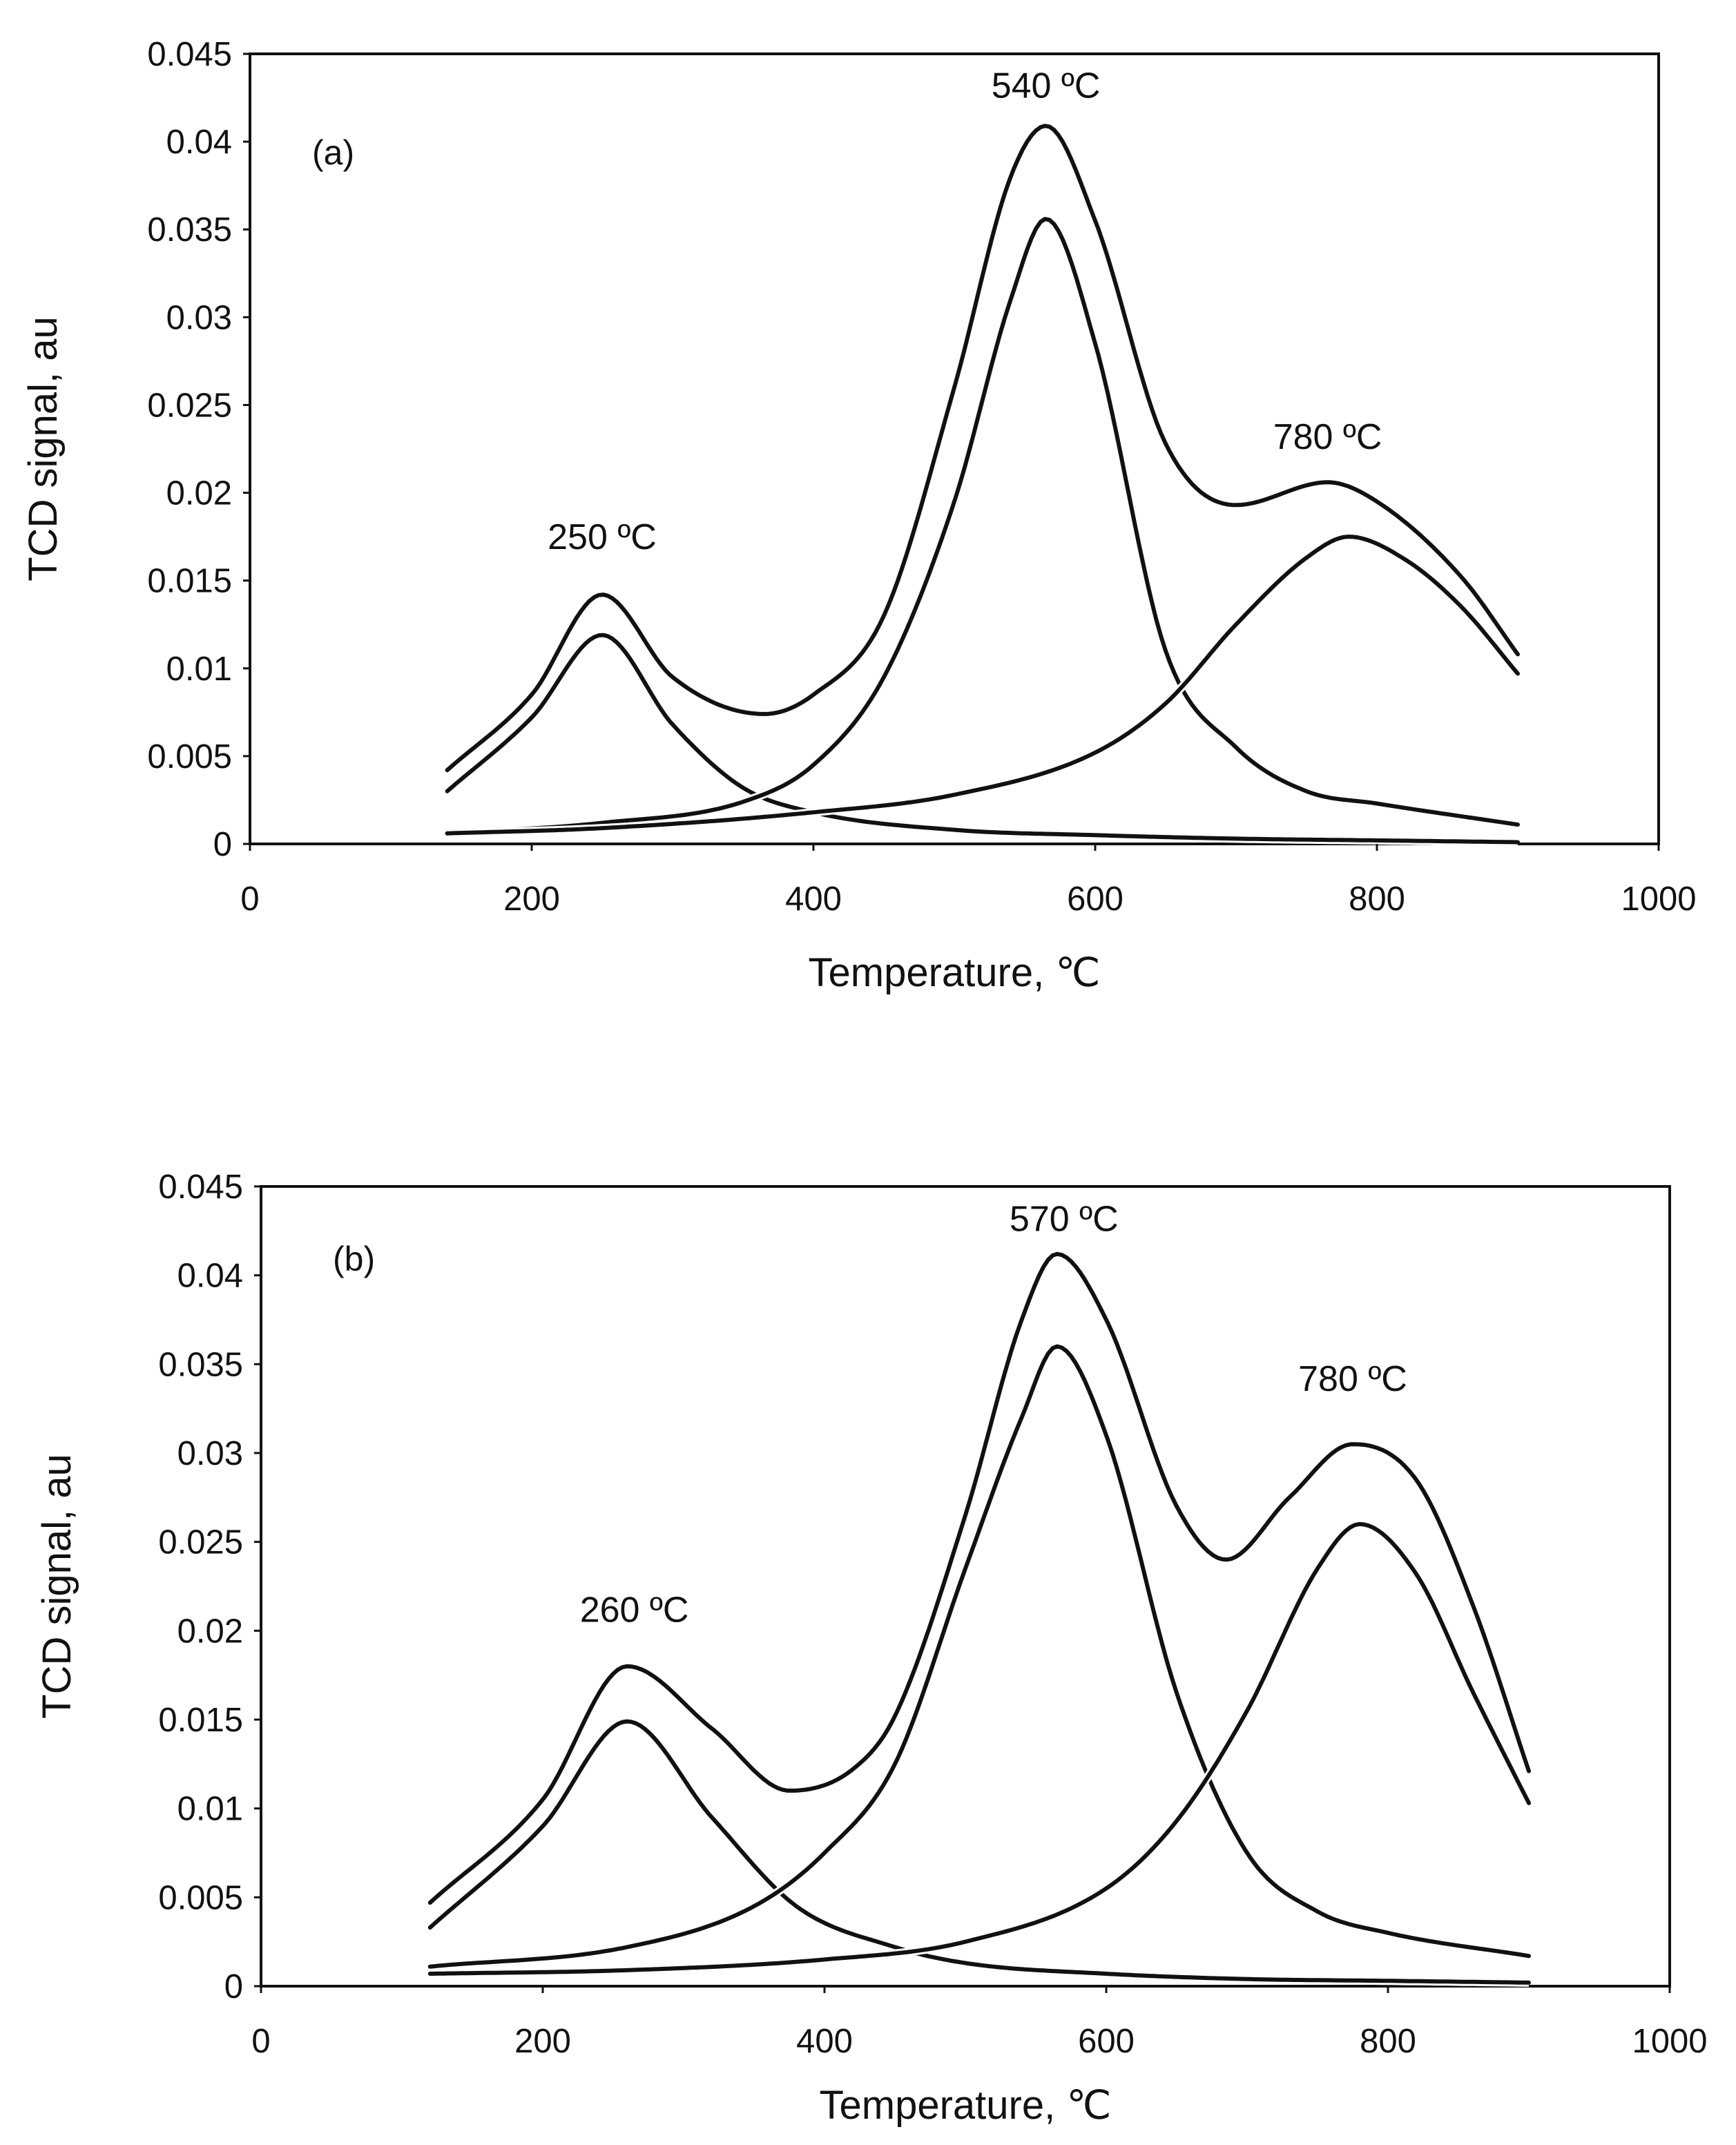  What do you see at coordinates (993, 1414) in the screenshot?
I see `peak-labels: 260 ºC 570 ºC 780 ºC` at bounding box center [993, 1414].